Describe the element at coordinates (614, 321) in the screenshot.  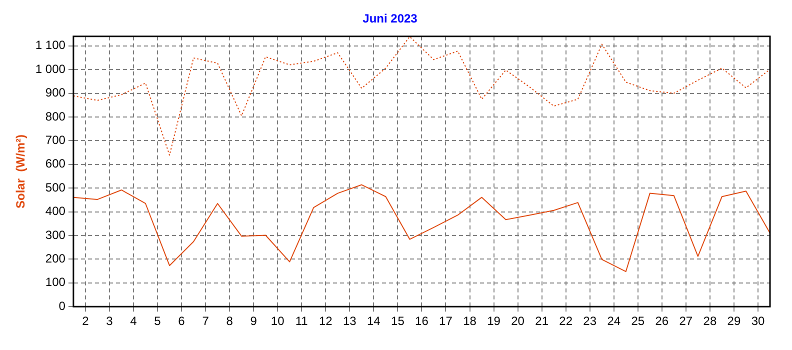
I see `x-tick-label: 24` at that location.